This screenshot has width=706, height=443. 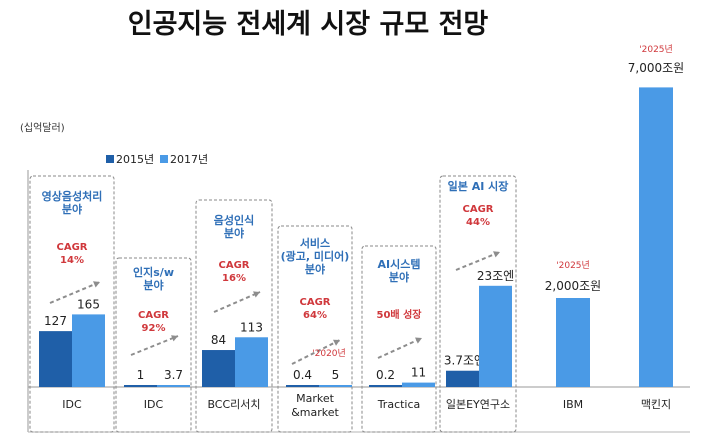 I want to click on legend-swatch-2015, so click(x=110, y=159).